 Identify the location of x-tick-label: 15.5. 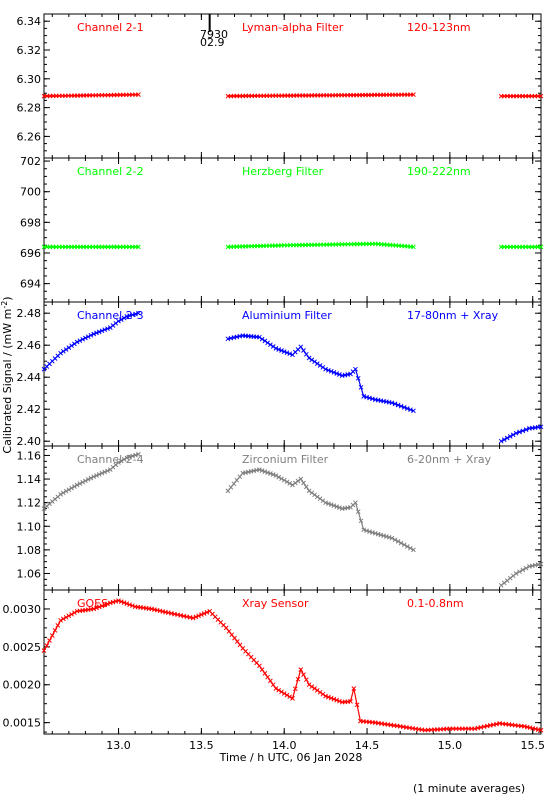
(532, 745).